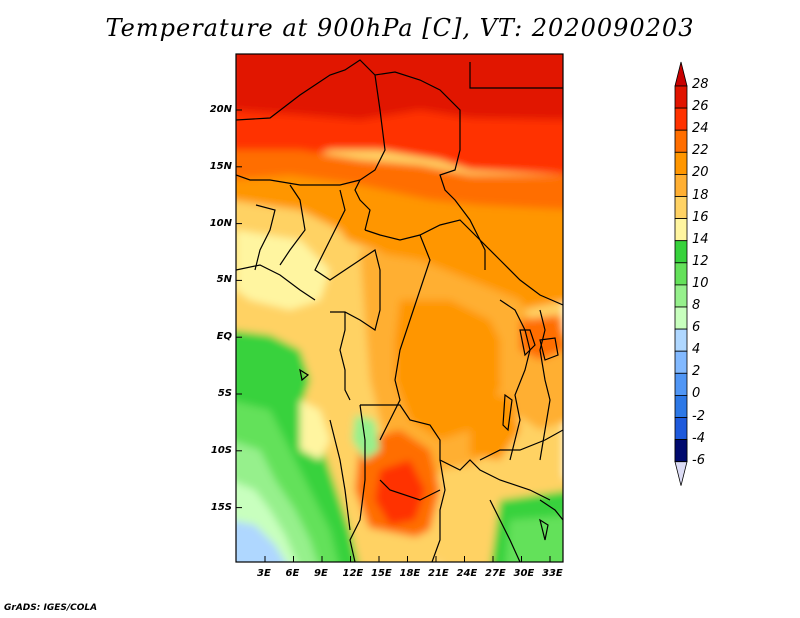 The image size is (800, 618). I want to click on lon-label: 15E, so click(381, 573).